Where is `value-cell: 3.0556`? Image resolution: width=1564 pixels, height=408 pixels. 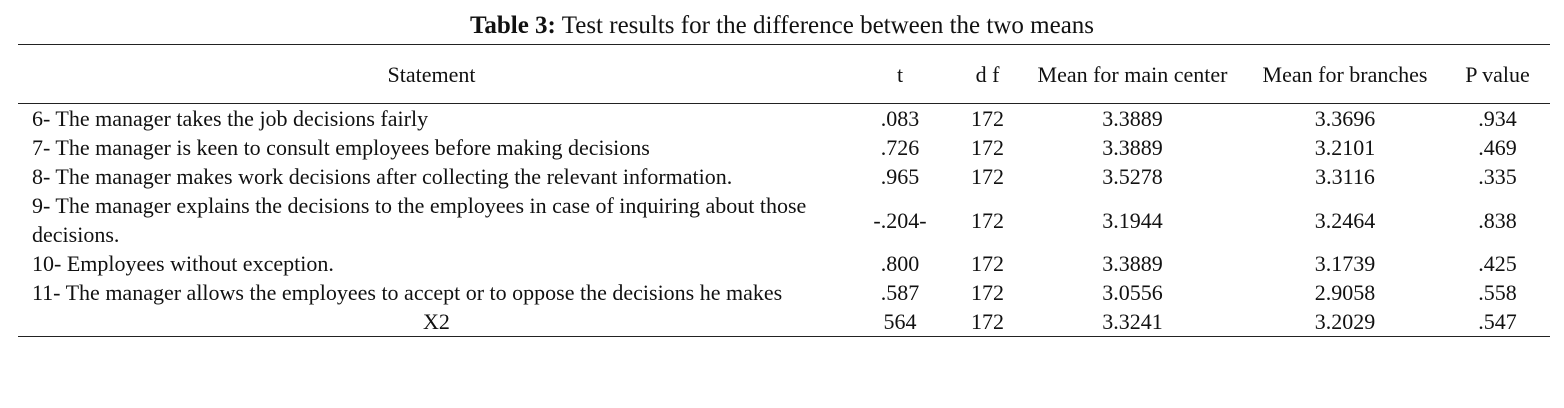
value-cell: 3.0556 is located at coordinates (1132, 292).